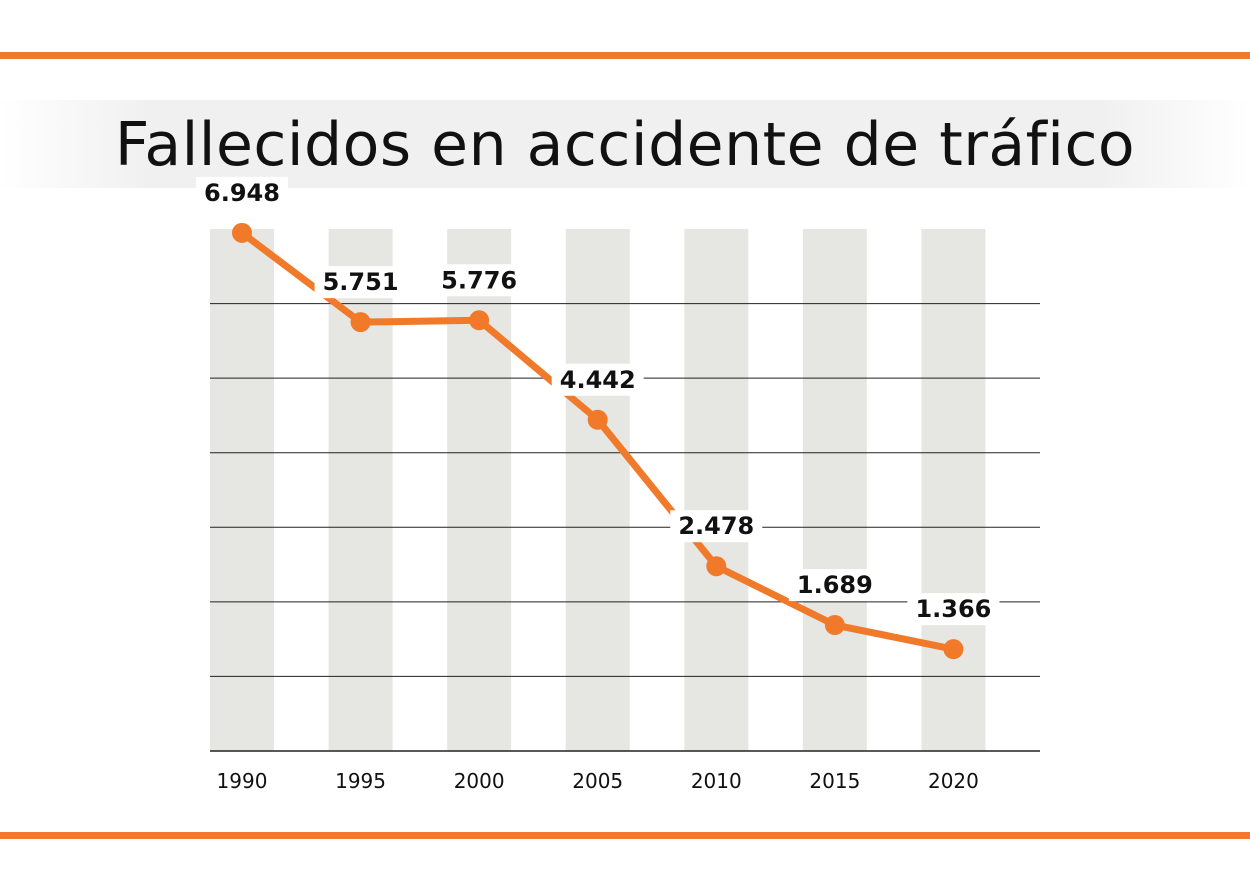 The height and width of the screenshot is (896, 1250). What do you see at coordinates (953, 781) in the screenshot?
I see `x-tick-label: 2020` at bounding box center [953, 781].